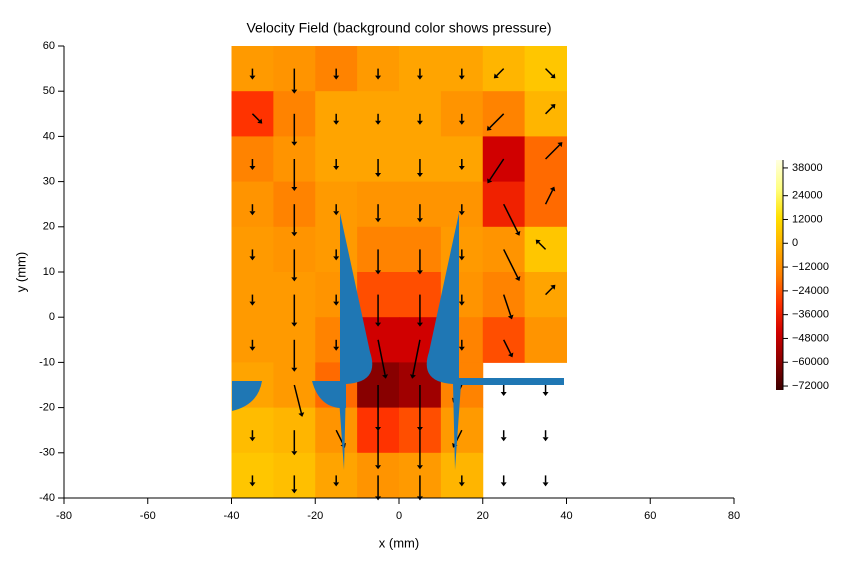 This screenshot has width=849, height=568. Describe the element at coordinates (52, 317) in the screenshot. I see `y-tick-label: 0` at that location.